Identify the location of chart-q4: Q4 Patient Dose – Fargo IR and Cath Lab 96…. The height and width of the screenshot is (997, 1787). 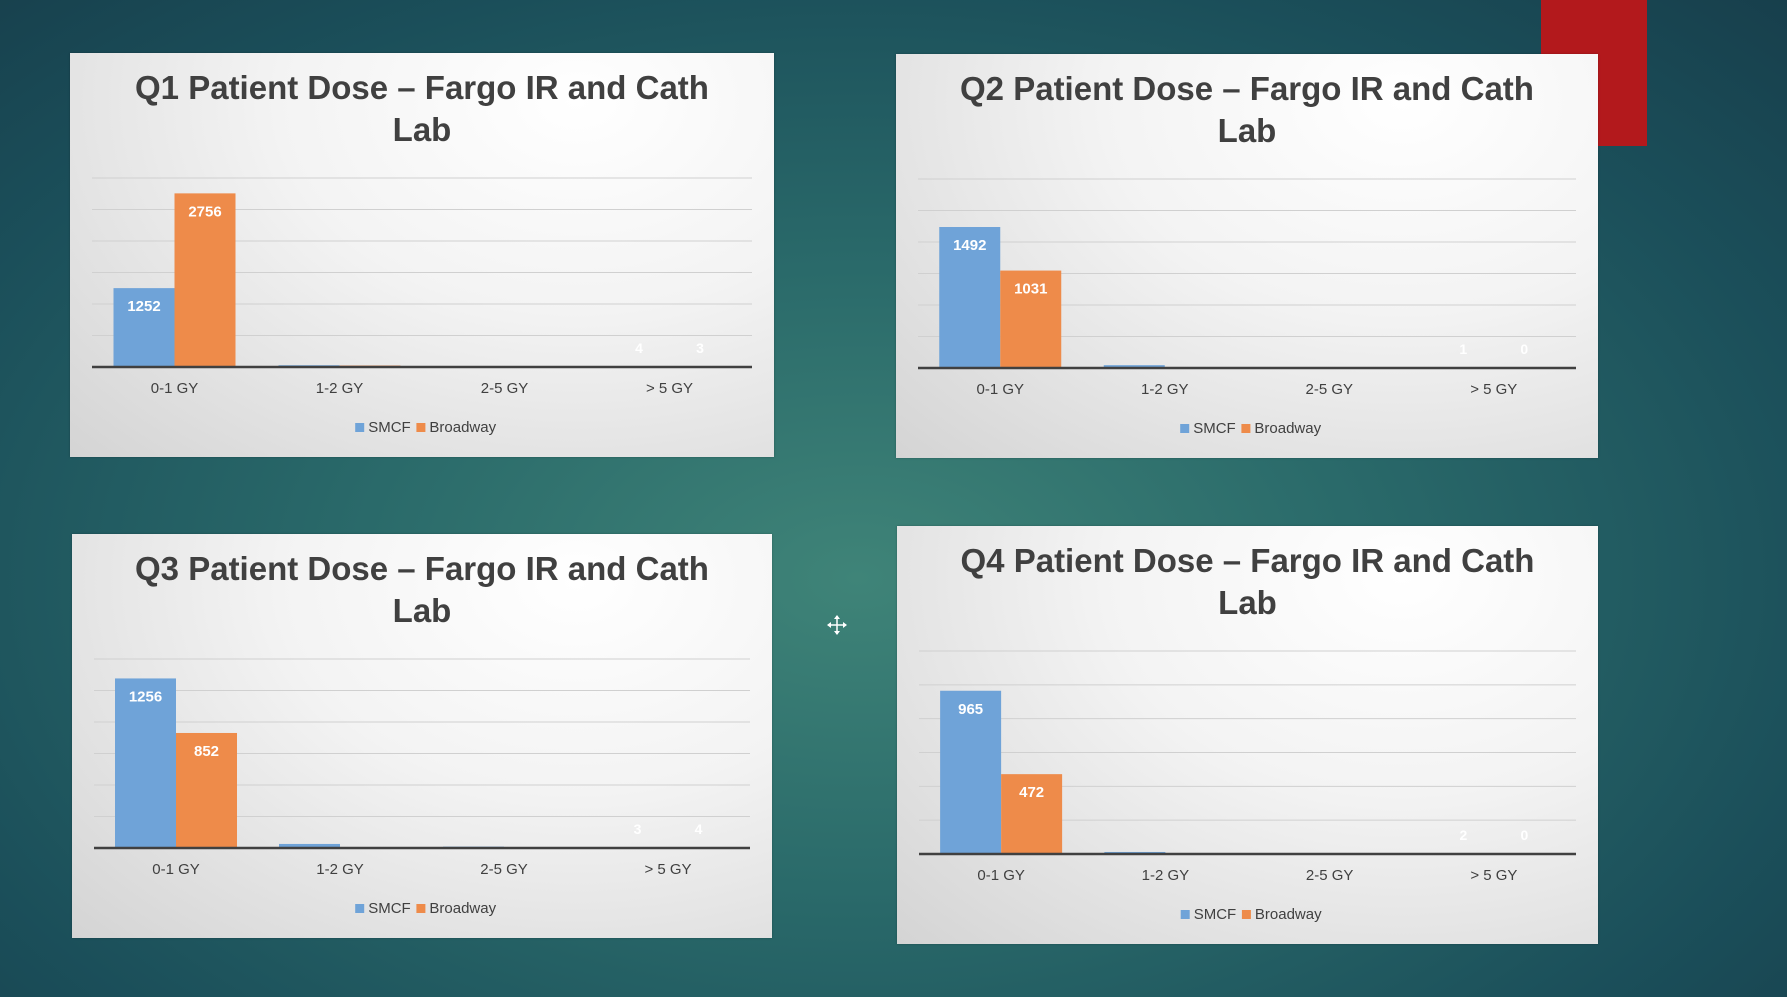
(1247, 732).